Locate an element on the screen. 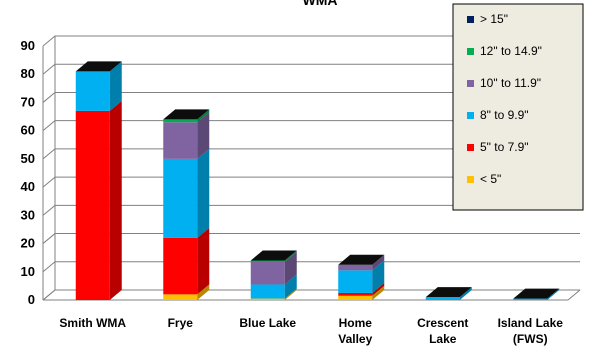  legend-label: 8" to 9.9" is located at coordinates (504, 115).